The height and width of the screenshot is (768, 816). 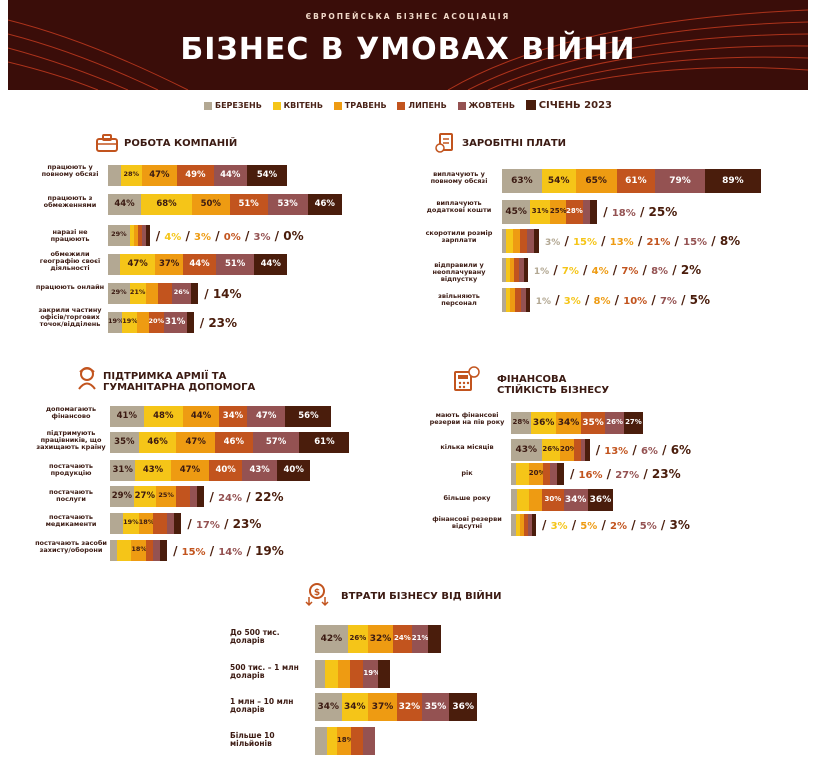 I want to click on trailing-values: / 3% / 5% / 2% / 5% / 3%, so click(x=616, y=525).